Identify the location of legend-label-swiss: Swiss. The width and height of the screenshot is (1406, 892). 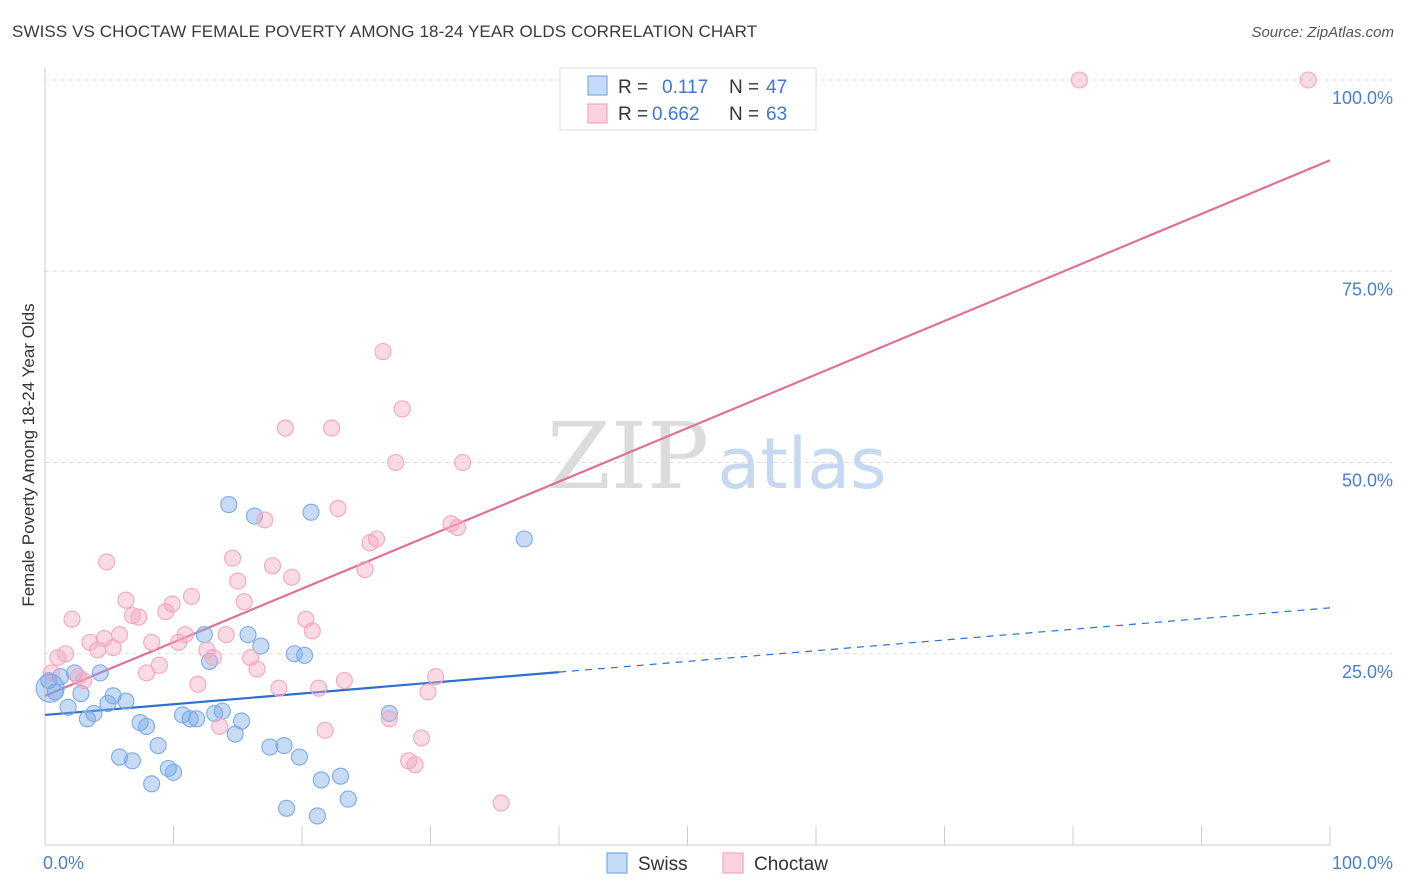
(663, 864).